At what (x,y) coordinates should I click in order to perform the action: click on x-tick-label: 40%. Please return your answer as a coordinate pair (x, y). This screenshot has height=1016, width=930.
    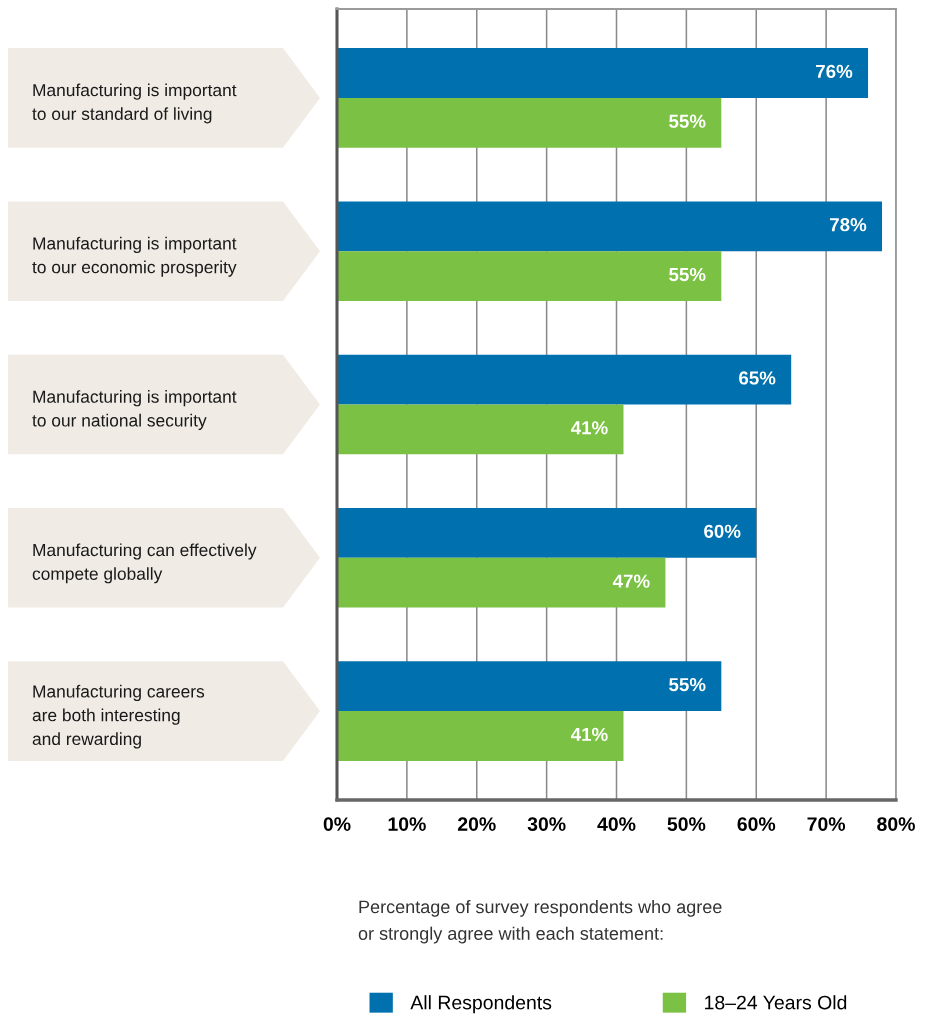
    Looking at the image, I should click on (616, 824).